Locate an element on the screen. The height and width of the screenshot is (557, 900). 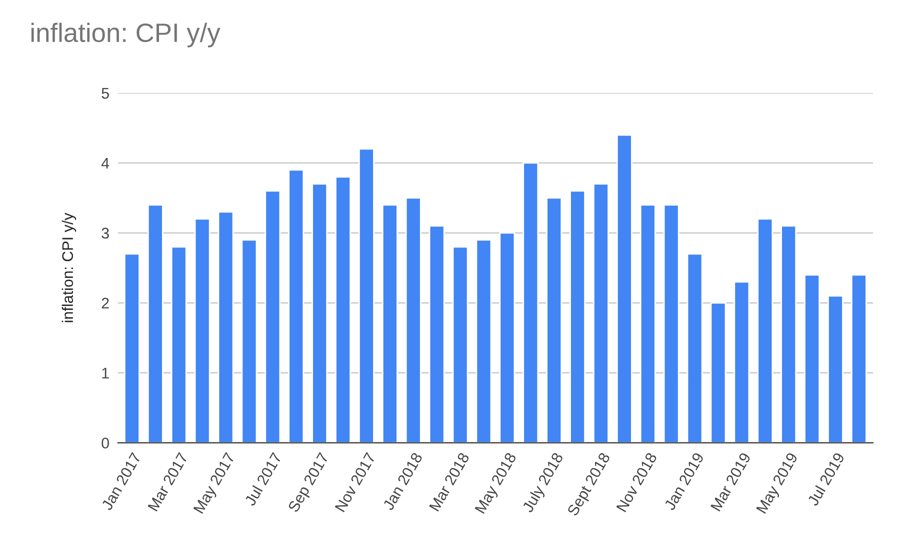
y-tick-label: 5 is located at coordinates (105, 93).